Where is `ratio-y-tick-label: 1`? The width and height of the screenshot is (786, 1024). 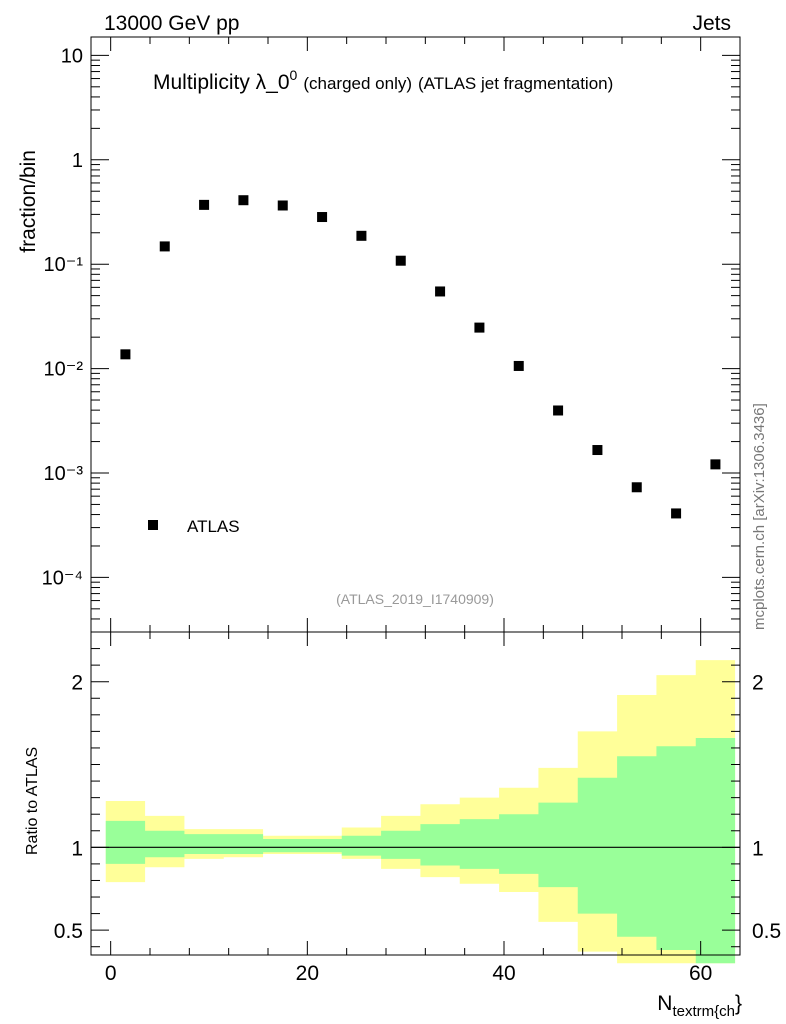 ratio-y-tick-label: 1 is located at coordinates (77, 848).